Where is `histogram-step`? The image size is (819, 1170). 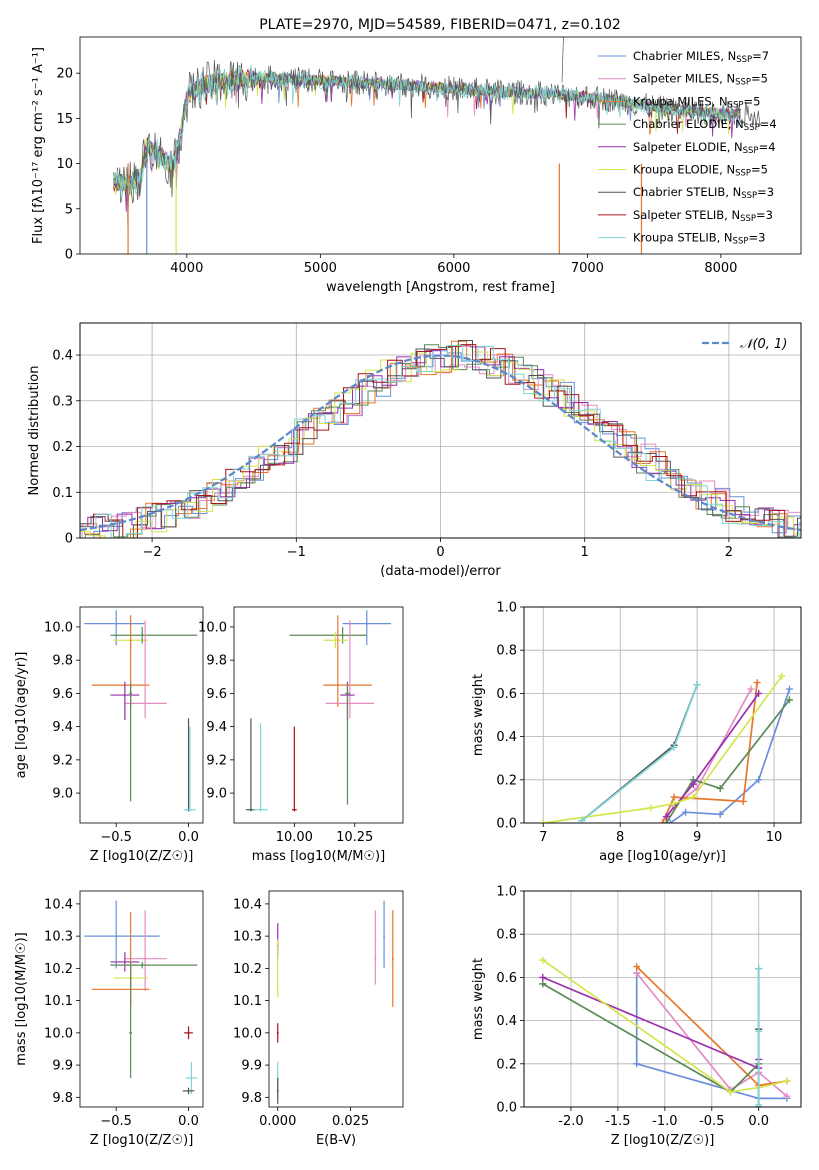 histogram-step is located at coordinates (440, 439).